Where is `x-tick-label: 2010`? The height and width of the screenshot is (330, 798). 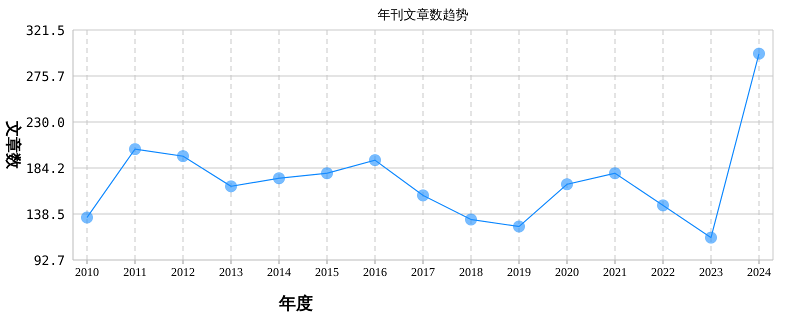
x-tick-label: 2010 is located at coordinates (87, 272).